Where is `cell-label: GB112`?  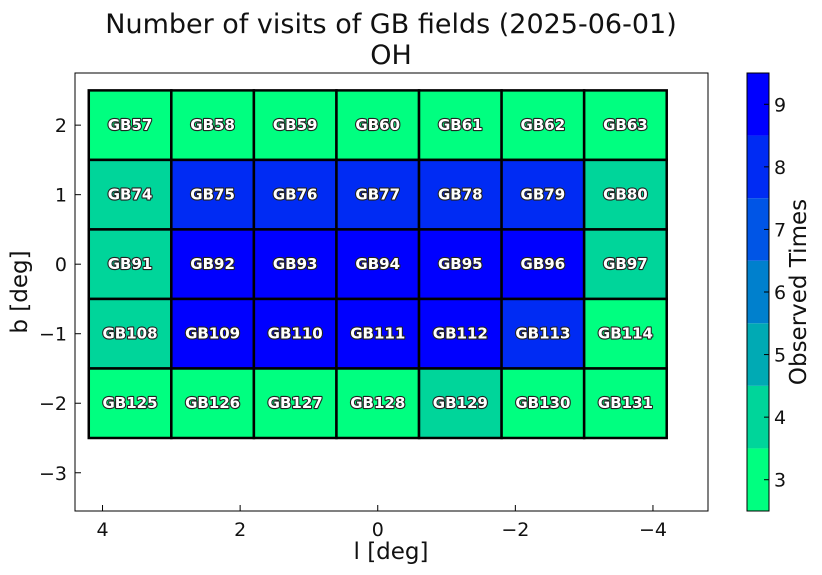 cell-label: GB112 is located at coordinates (460, 334).